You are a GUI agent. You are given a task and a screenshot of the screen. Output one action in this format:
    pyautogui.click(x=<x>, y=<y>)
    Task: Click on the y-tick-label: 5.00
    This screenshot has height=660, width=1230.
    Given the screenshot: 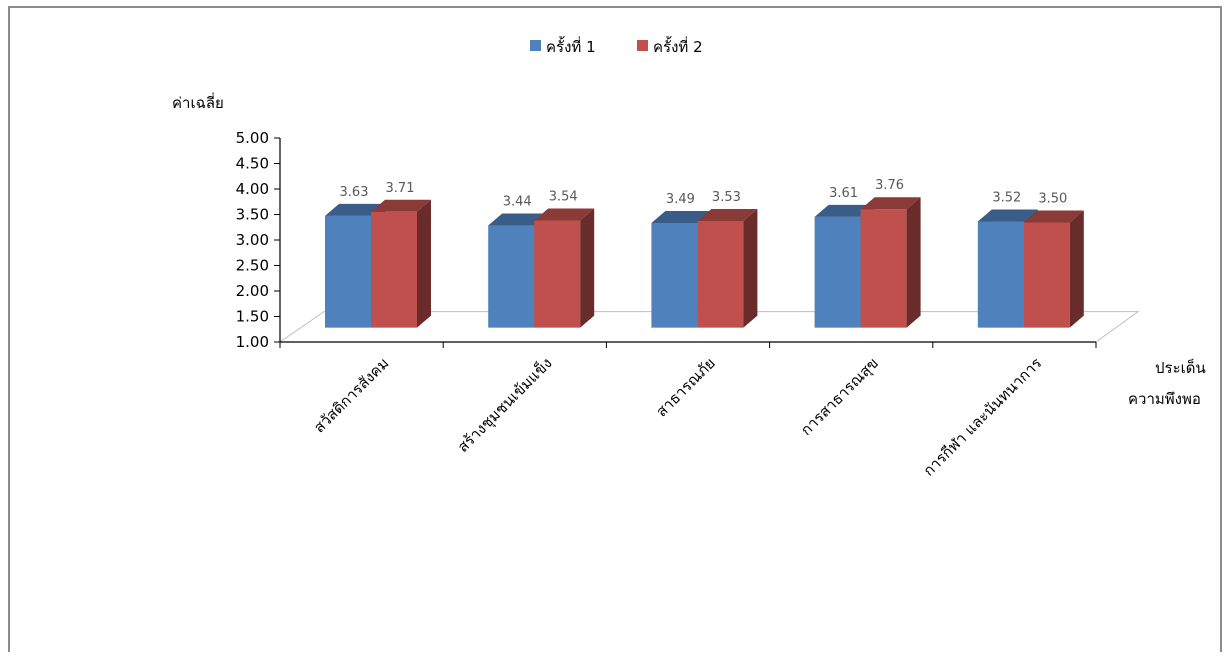 What is the action you would take?
    pyautogui.click(x=252, y=138)
    